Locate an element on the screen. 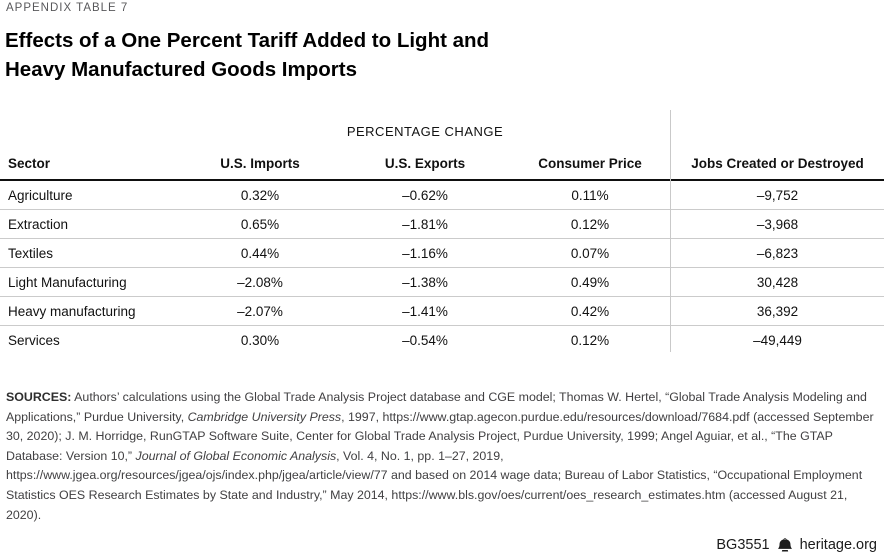 The image size is (884, 556). cell-us-exports: –1.81% is located at coordinates (425, 224).